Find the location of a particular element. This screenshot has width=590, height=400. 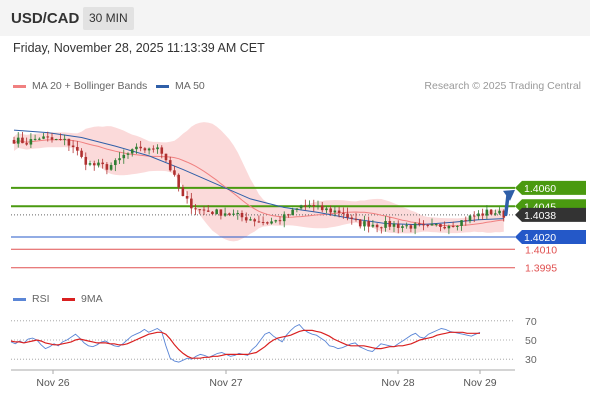

chart-header: USD/CAD 30 MIN is located at coordinates (295, 18).